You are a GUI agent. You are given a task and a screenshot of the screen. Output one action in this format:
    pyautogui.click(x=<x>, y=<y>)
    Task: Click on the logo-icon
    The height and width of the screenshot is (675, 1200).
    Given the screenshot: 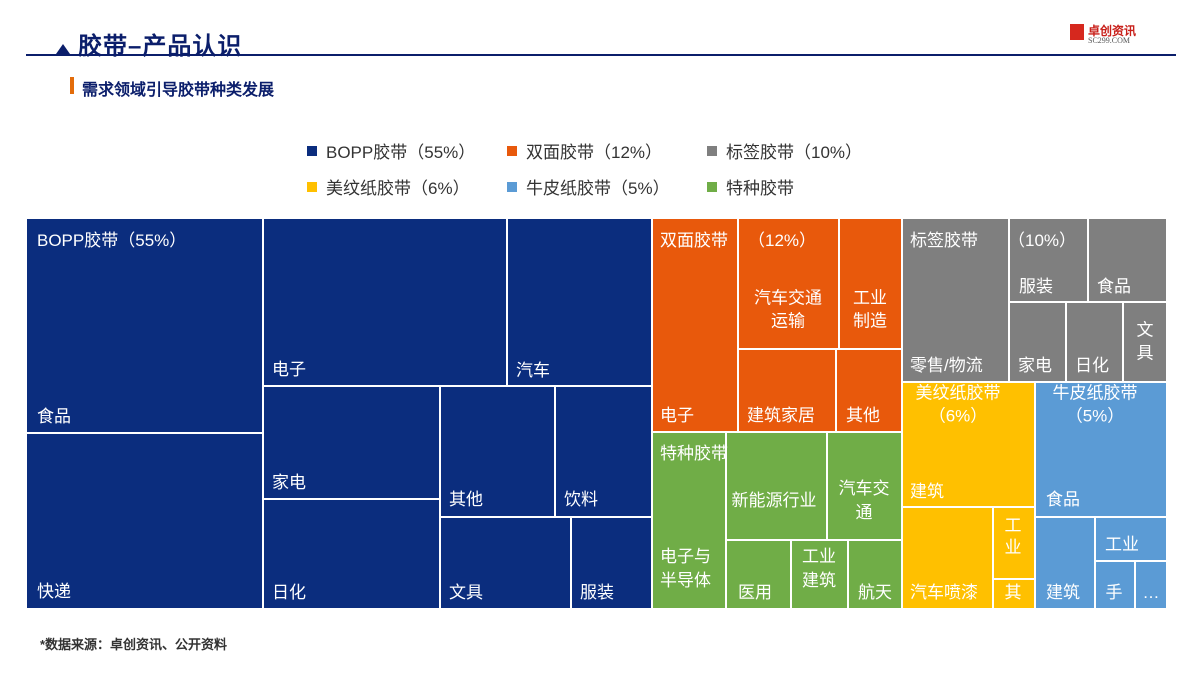 What is the action you would take?
    pyautogui.click(x=1077, y=32)
    